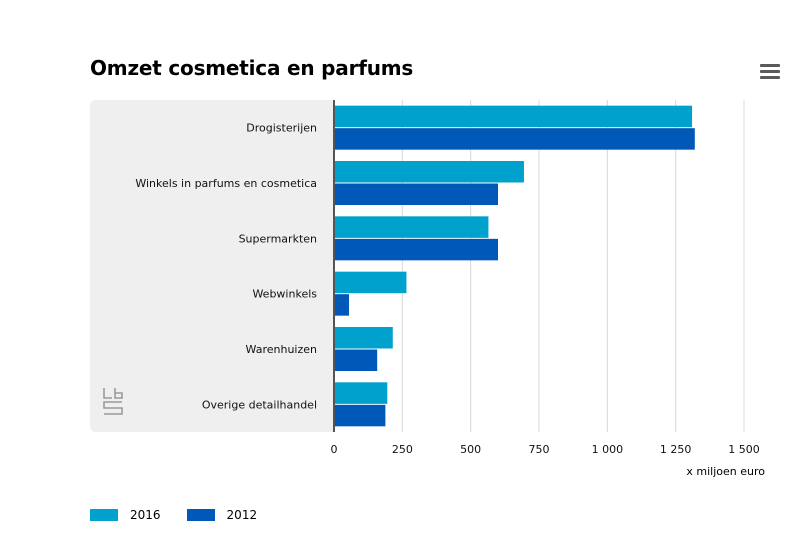 The image size is (794, 556). I want to click on category-label: Webwinkels, so click(284, 294).